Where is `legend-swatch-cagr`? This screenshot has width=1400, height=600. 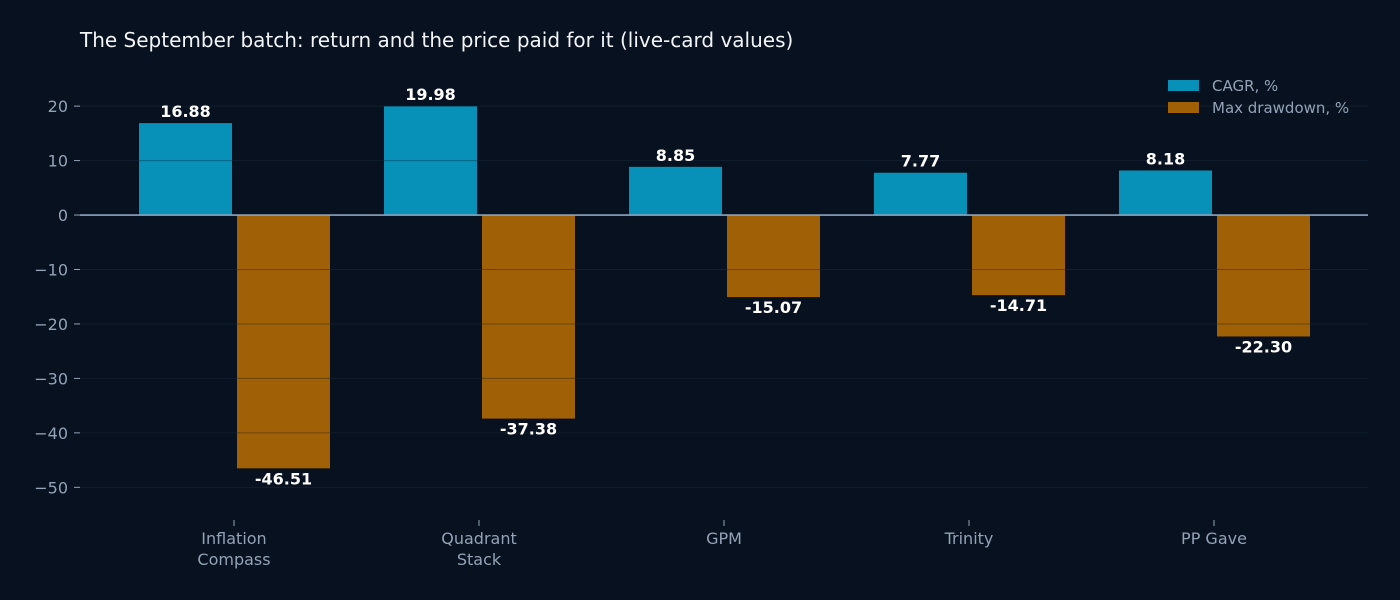 legend-swatch-cagr is located at coordinates (1183, 85).